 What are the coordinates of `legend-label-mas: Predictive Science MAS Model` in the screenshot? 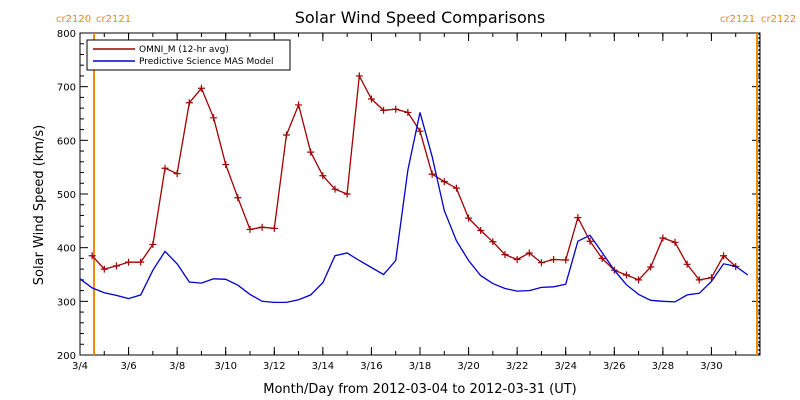 It's located at (206, 62).